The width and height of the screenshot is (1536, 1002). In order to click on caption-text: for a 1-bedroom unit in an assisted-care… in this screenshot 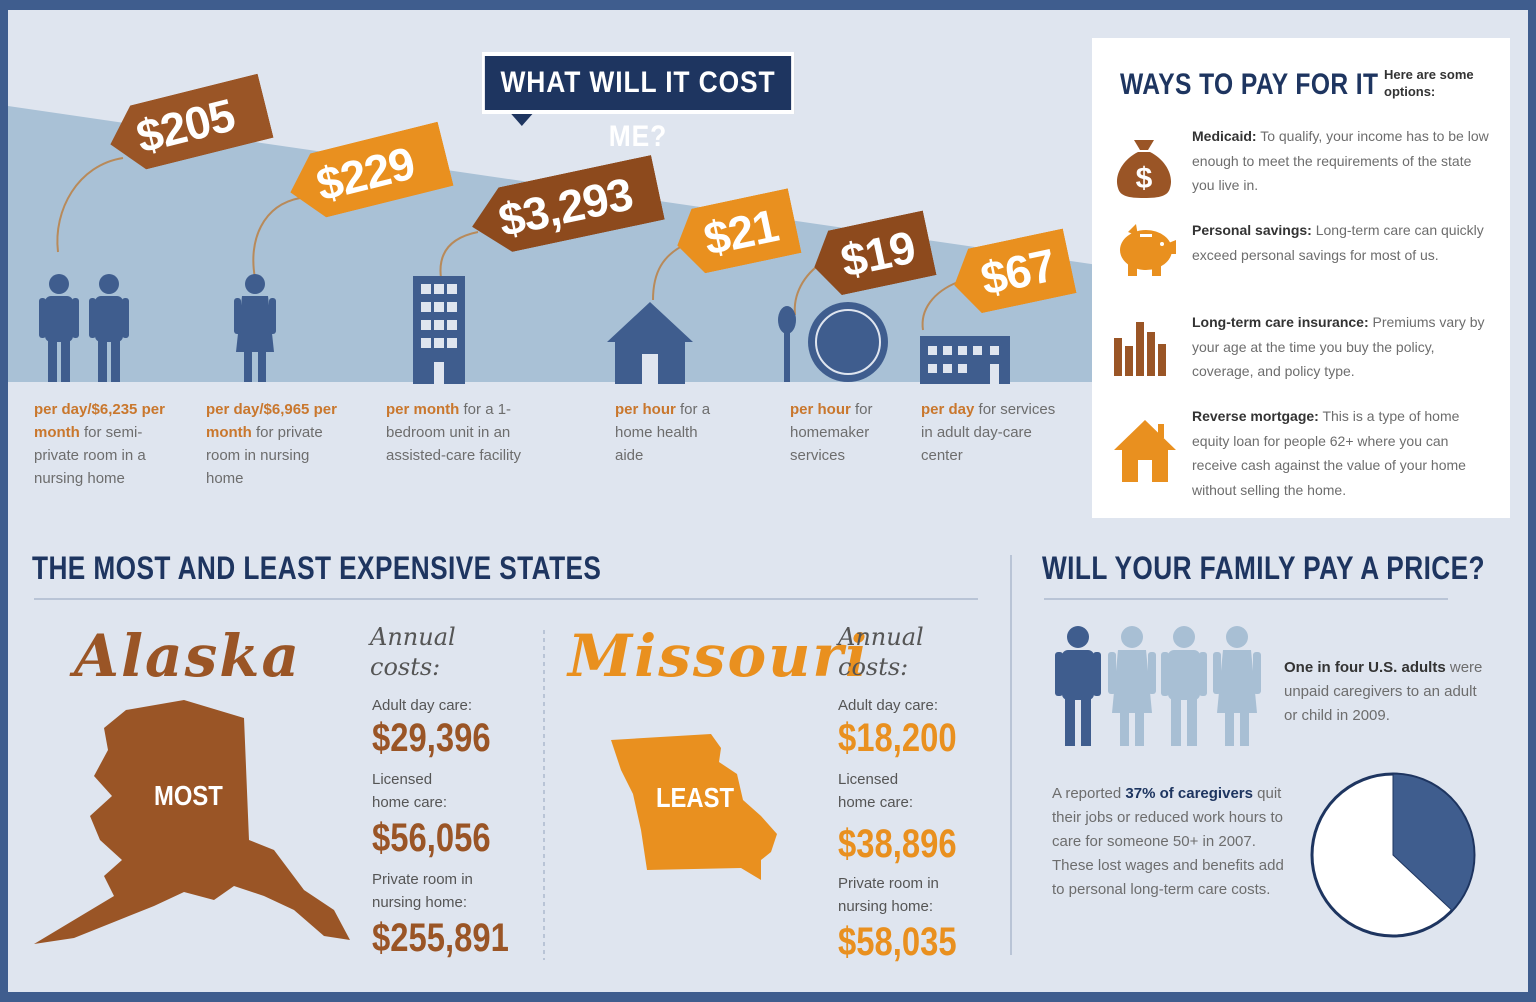, I will do `click(454, 432)`.